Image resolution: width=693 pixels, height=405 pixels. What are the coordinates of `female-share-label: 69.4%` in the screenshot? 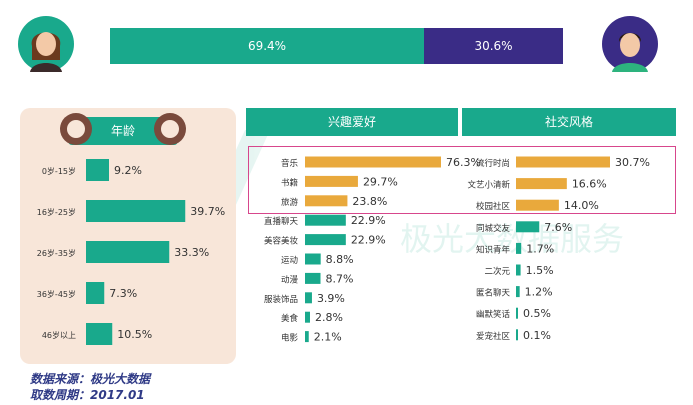 It's located at (267, 46).